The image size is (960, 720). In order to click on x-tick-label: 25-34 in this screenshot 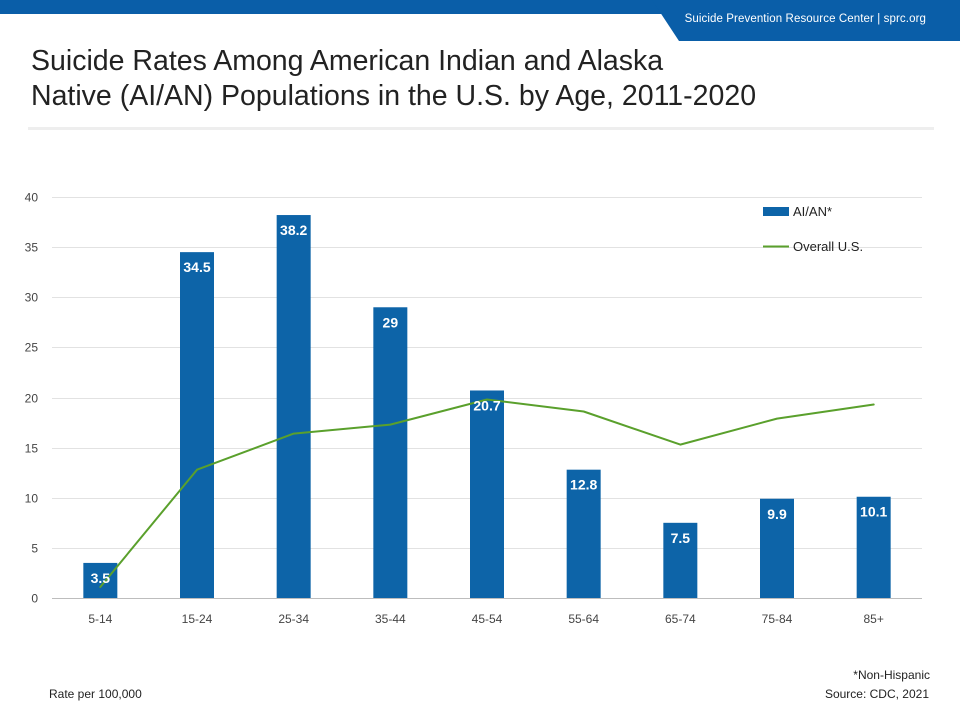, I will do `click(293, 619)`.